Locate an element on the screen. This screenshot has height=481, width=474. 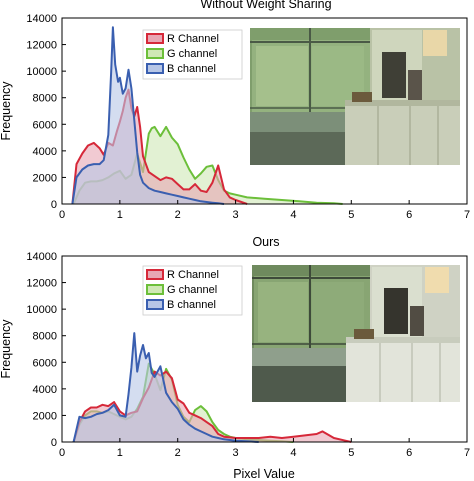
area-r-channel-line is located at coordinates (212, 406).